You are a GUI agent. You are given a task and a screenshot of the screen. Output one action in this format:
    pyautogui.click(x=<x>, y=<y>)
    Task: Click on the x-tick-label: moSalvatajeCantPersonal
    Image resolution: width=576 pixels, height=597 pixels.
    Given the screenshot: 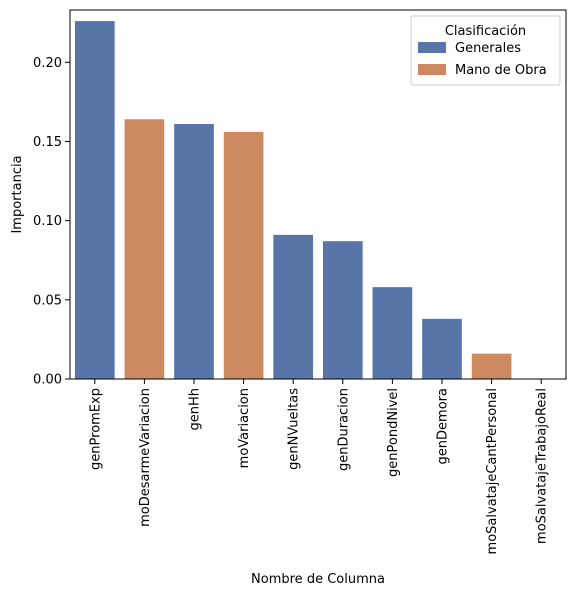 What is the action you would take?
    pyautogui.click(x=492, y=471)
    